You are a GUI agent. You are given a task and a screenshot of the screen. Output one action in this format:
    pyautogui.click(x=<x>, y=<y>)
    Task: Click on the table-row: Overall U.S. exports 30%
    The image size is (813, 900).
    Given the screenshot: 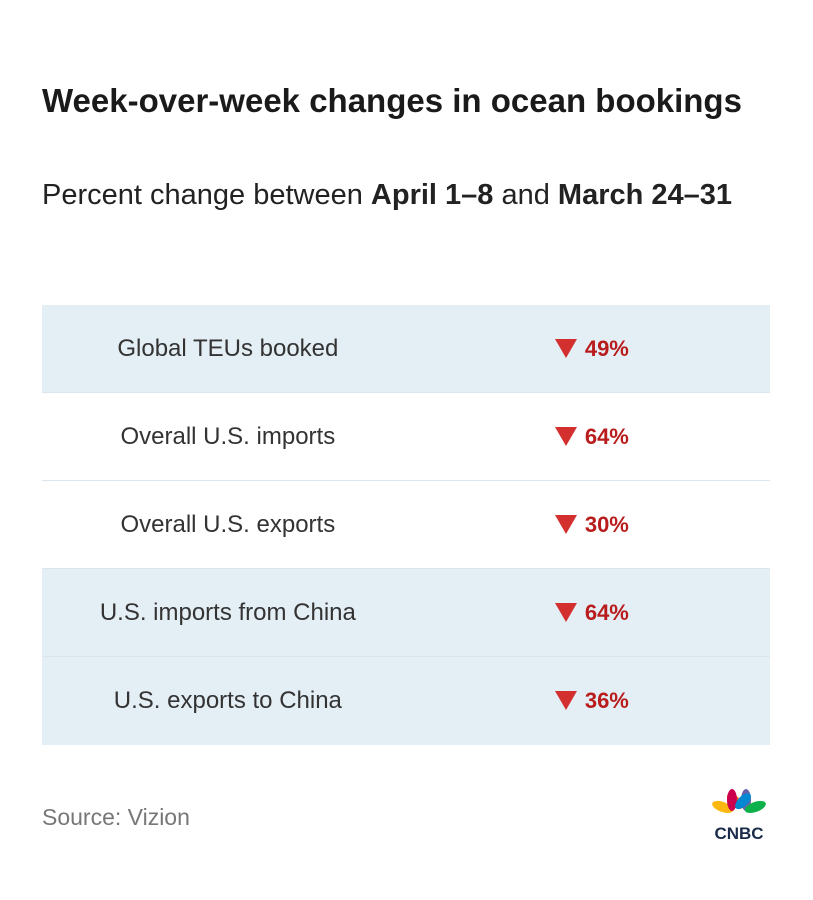 What is the action you would take?
    pyautogui.click(x=406, y=525)
    